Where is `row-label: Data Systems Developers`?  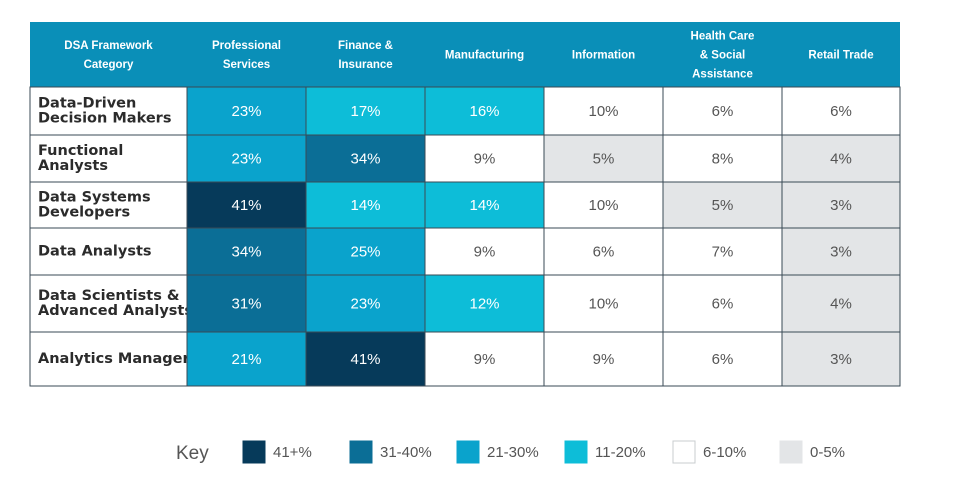 row-label: Data Systems Developers is located at coordinates (94, 205).